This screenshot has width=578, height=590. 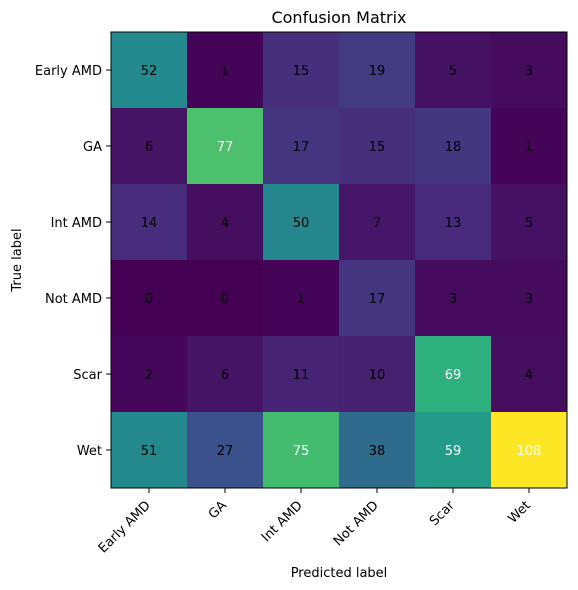 I want to click on y-tick-label: Early AMD, so click(x=68, y=71).